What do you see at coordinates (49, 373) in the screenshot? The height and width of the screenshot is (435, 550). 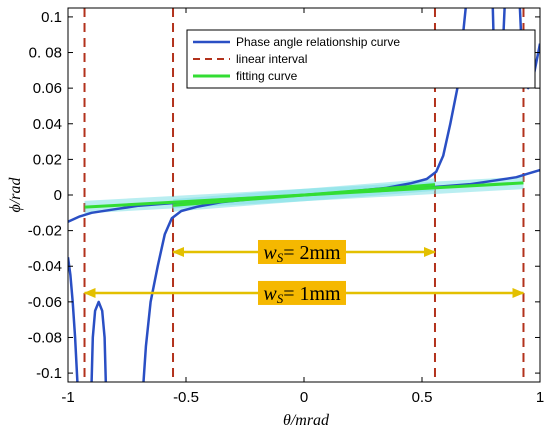 I see `y-tick-label: -0.1` at bounding box center [49, 373].